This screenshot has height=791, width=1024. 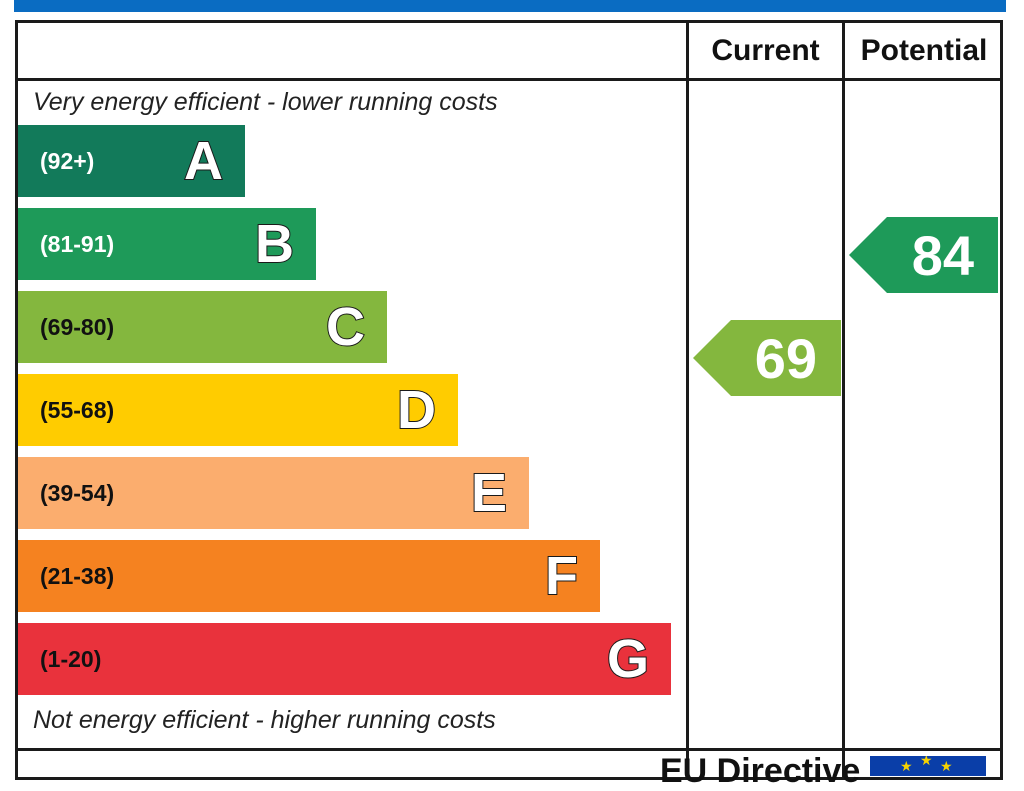 What do you see at coordinates (71, 659) in the screenshot?
I see `band-range-label: (1-20)` at bounding box center [71, 659].